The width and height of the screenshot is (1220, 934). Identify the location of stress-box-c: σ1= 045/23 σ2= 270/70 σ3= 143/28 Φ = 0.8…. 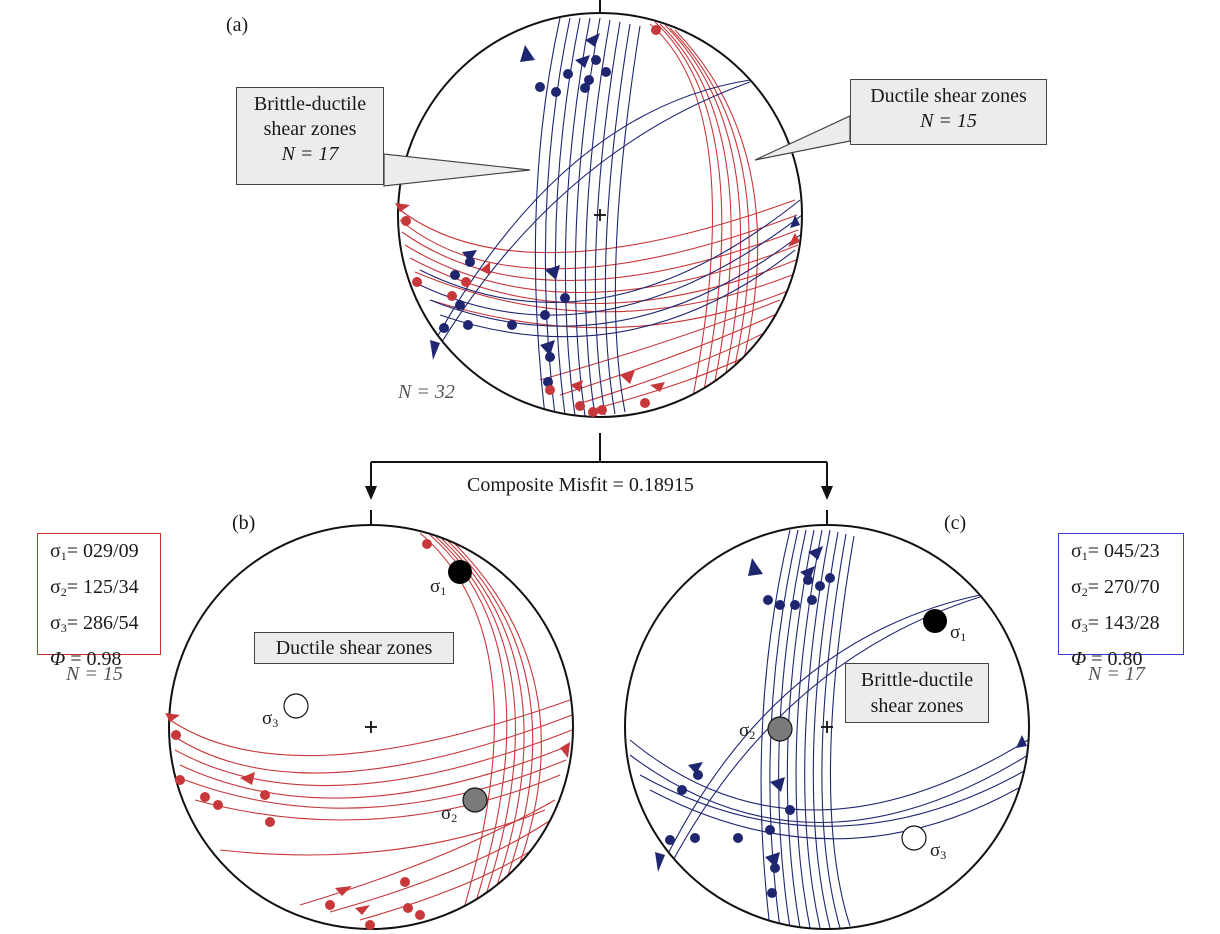
(1121, 601).